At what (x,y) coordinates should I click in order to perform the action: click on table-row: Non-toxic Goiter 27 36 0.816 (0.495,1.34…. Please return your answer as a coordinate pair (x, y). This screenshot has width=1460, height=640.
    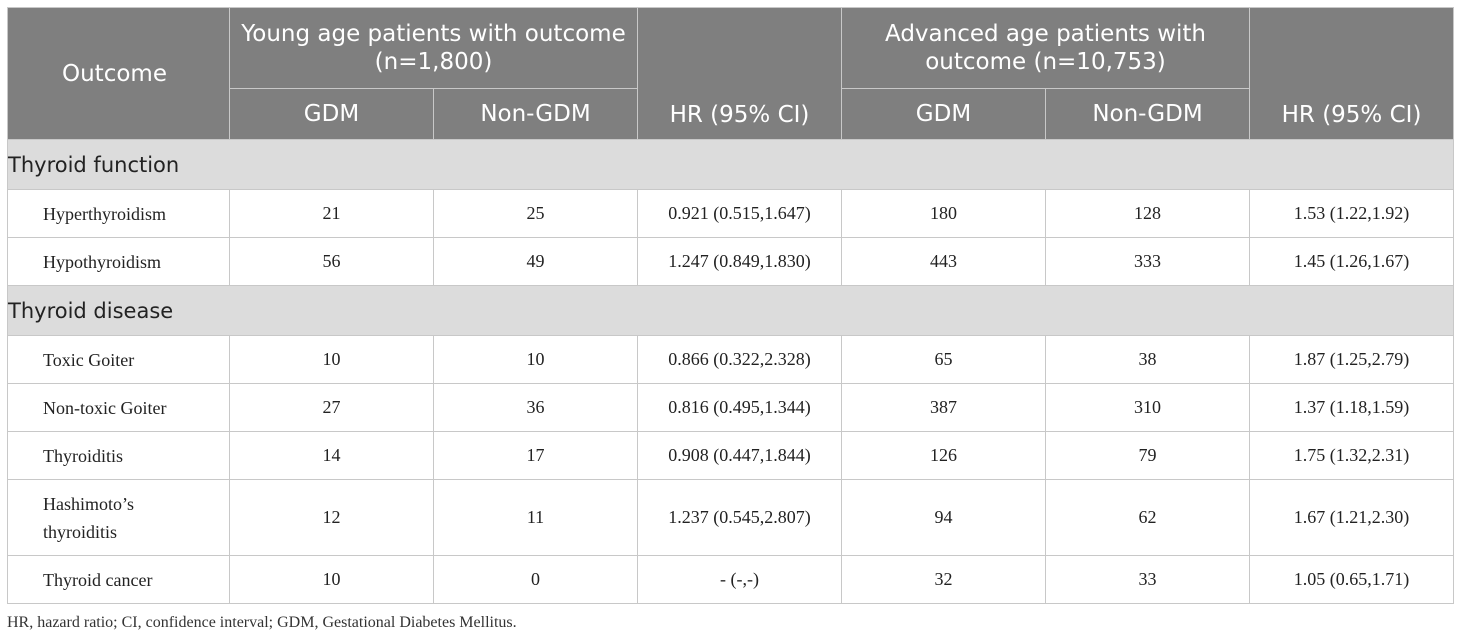
    Looking at the image, I should click on (731, 407).